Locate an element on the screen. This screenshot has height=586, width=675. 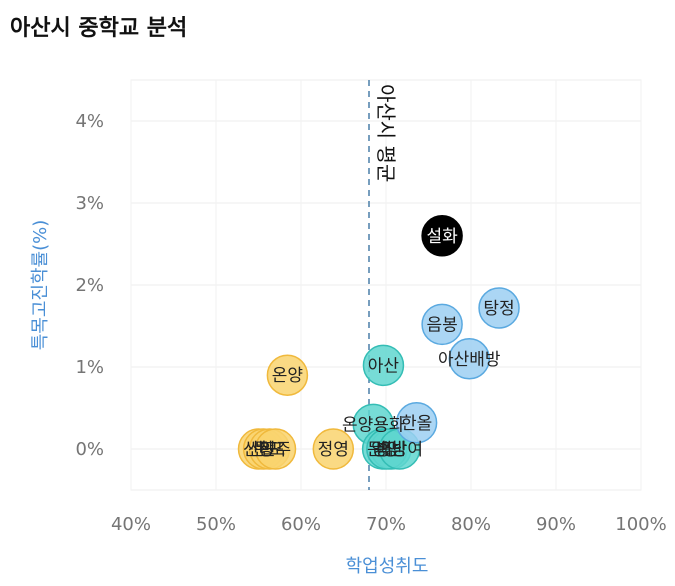
bubble-label-송남: 송남 is located at coordinates (391, 450).